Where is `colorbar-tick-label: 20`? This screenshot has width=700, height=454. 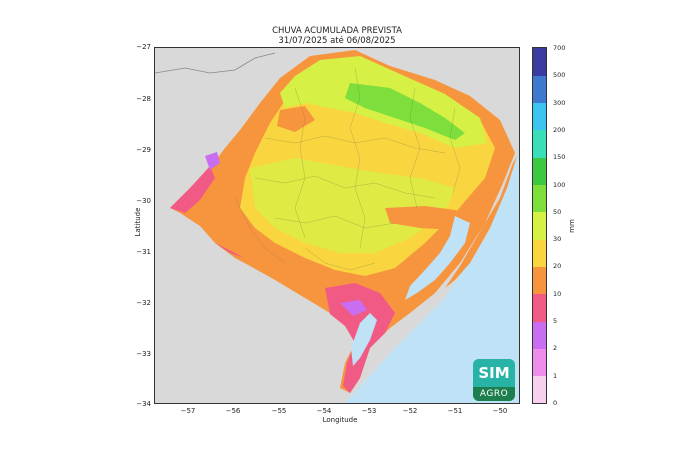
colorbar-tick-label: 20 is located at coordinates (557, 266).